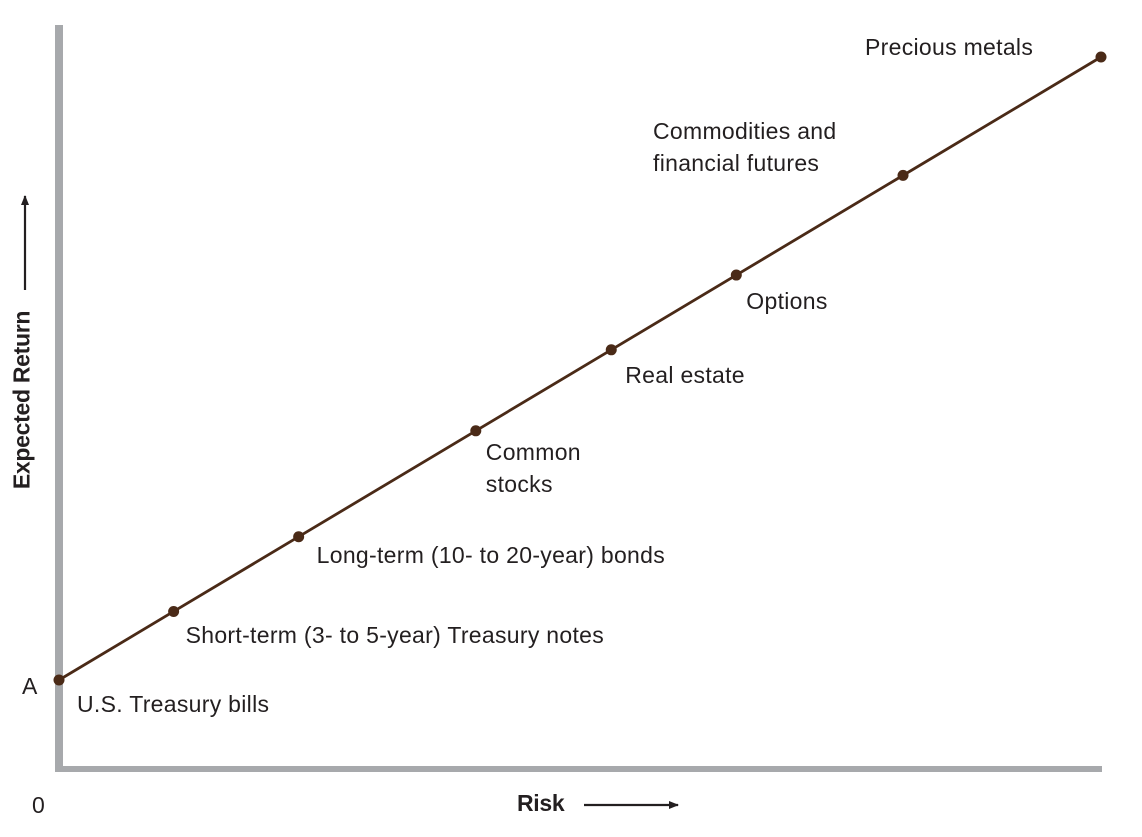 The width and height of the screenshot is (1142, 837). What do you see at coordinates (30, 686) in the screenshot?
I see `intercept-label: A` at bounding box center [30, 686].